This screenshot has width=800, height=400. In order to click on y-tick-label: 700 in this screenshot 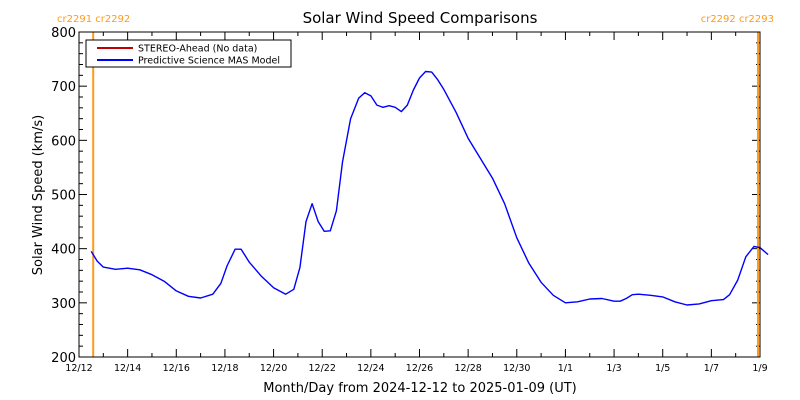, I will do `click(63, 87)`.